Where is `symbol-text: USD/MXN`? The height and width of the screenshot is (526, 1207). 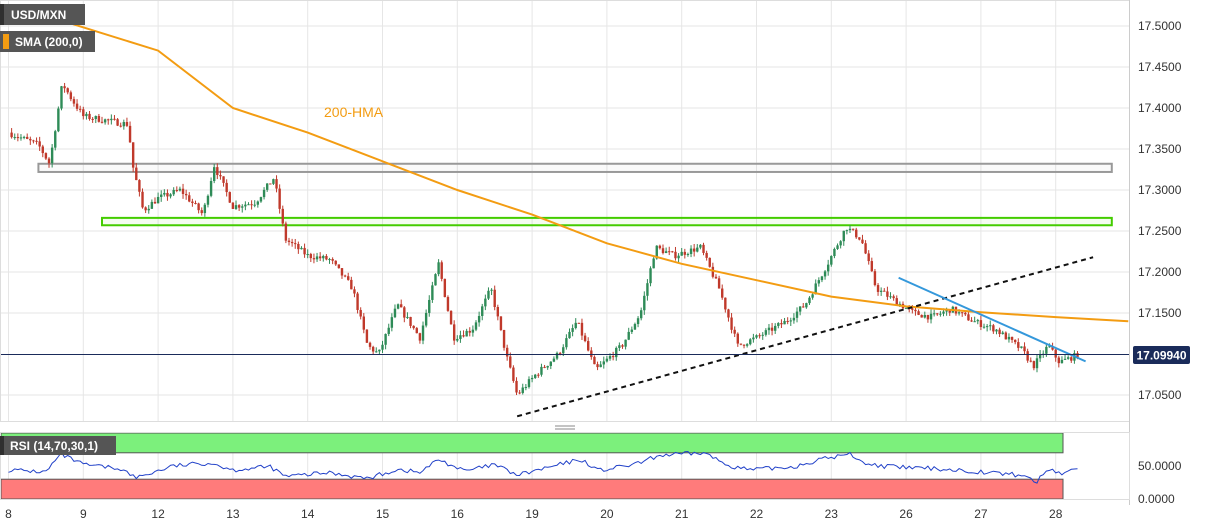
symbol-text: USD/MXN is located at coordinates (38, 15).